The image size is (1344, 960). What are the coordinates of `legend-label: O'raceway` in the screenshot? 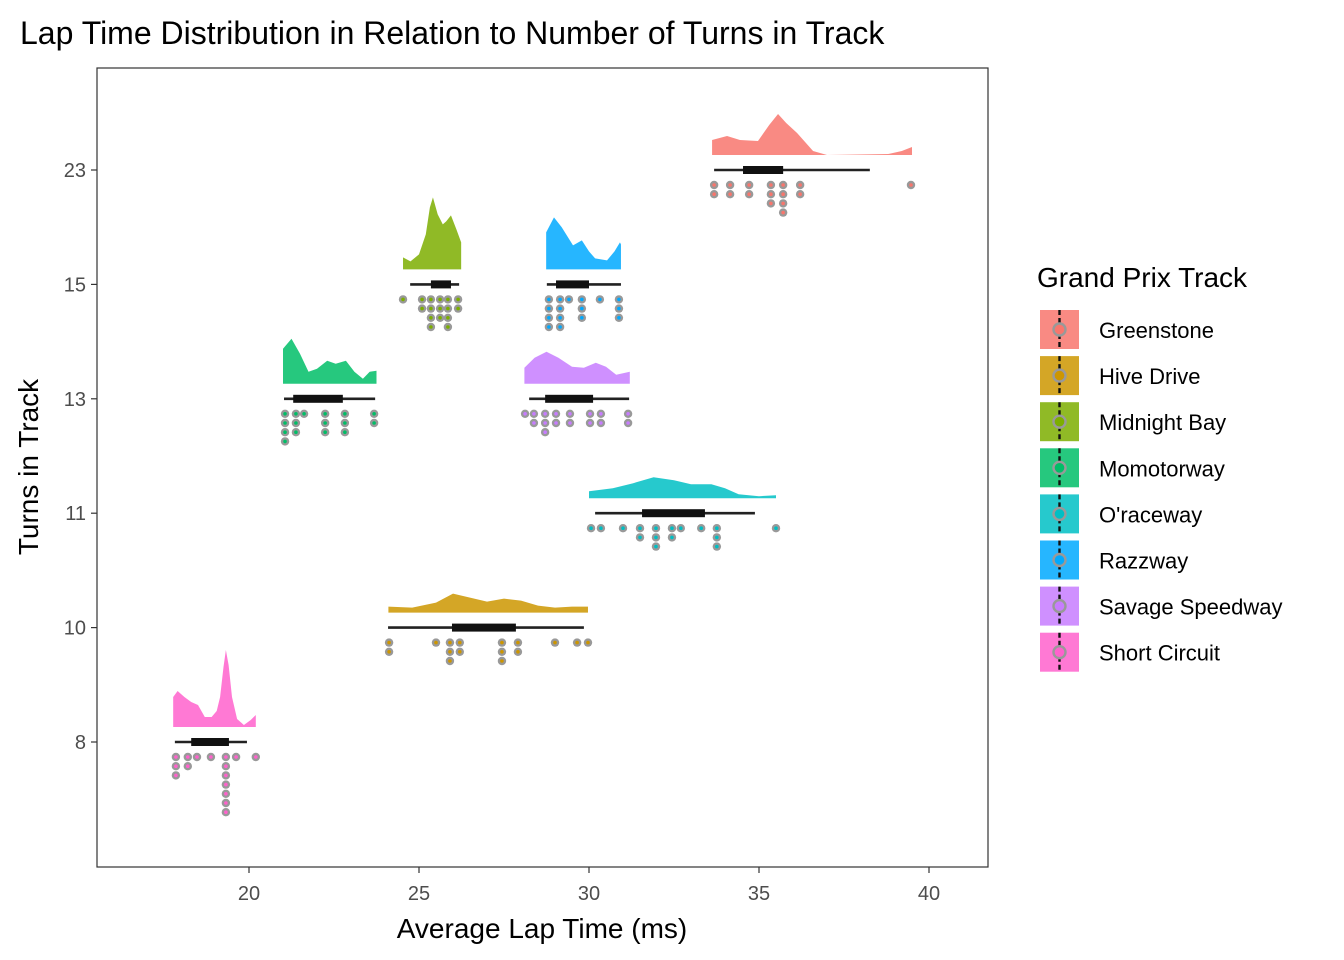 It's located at (1150, 514).